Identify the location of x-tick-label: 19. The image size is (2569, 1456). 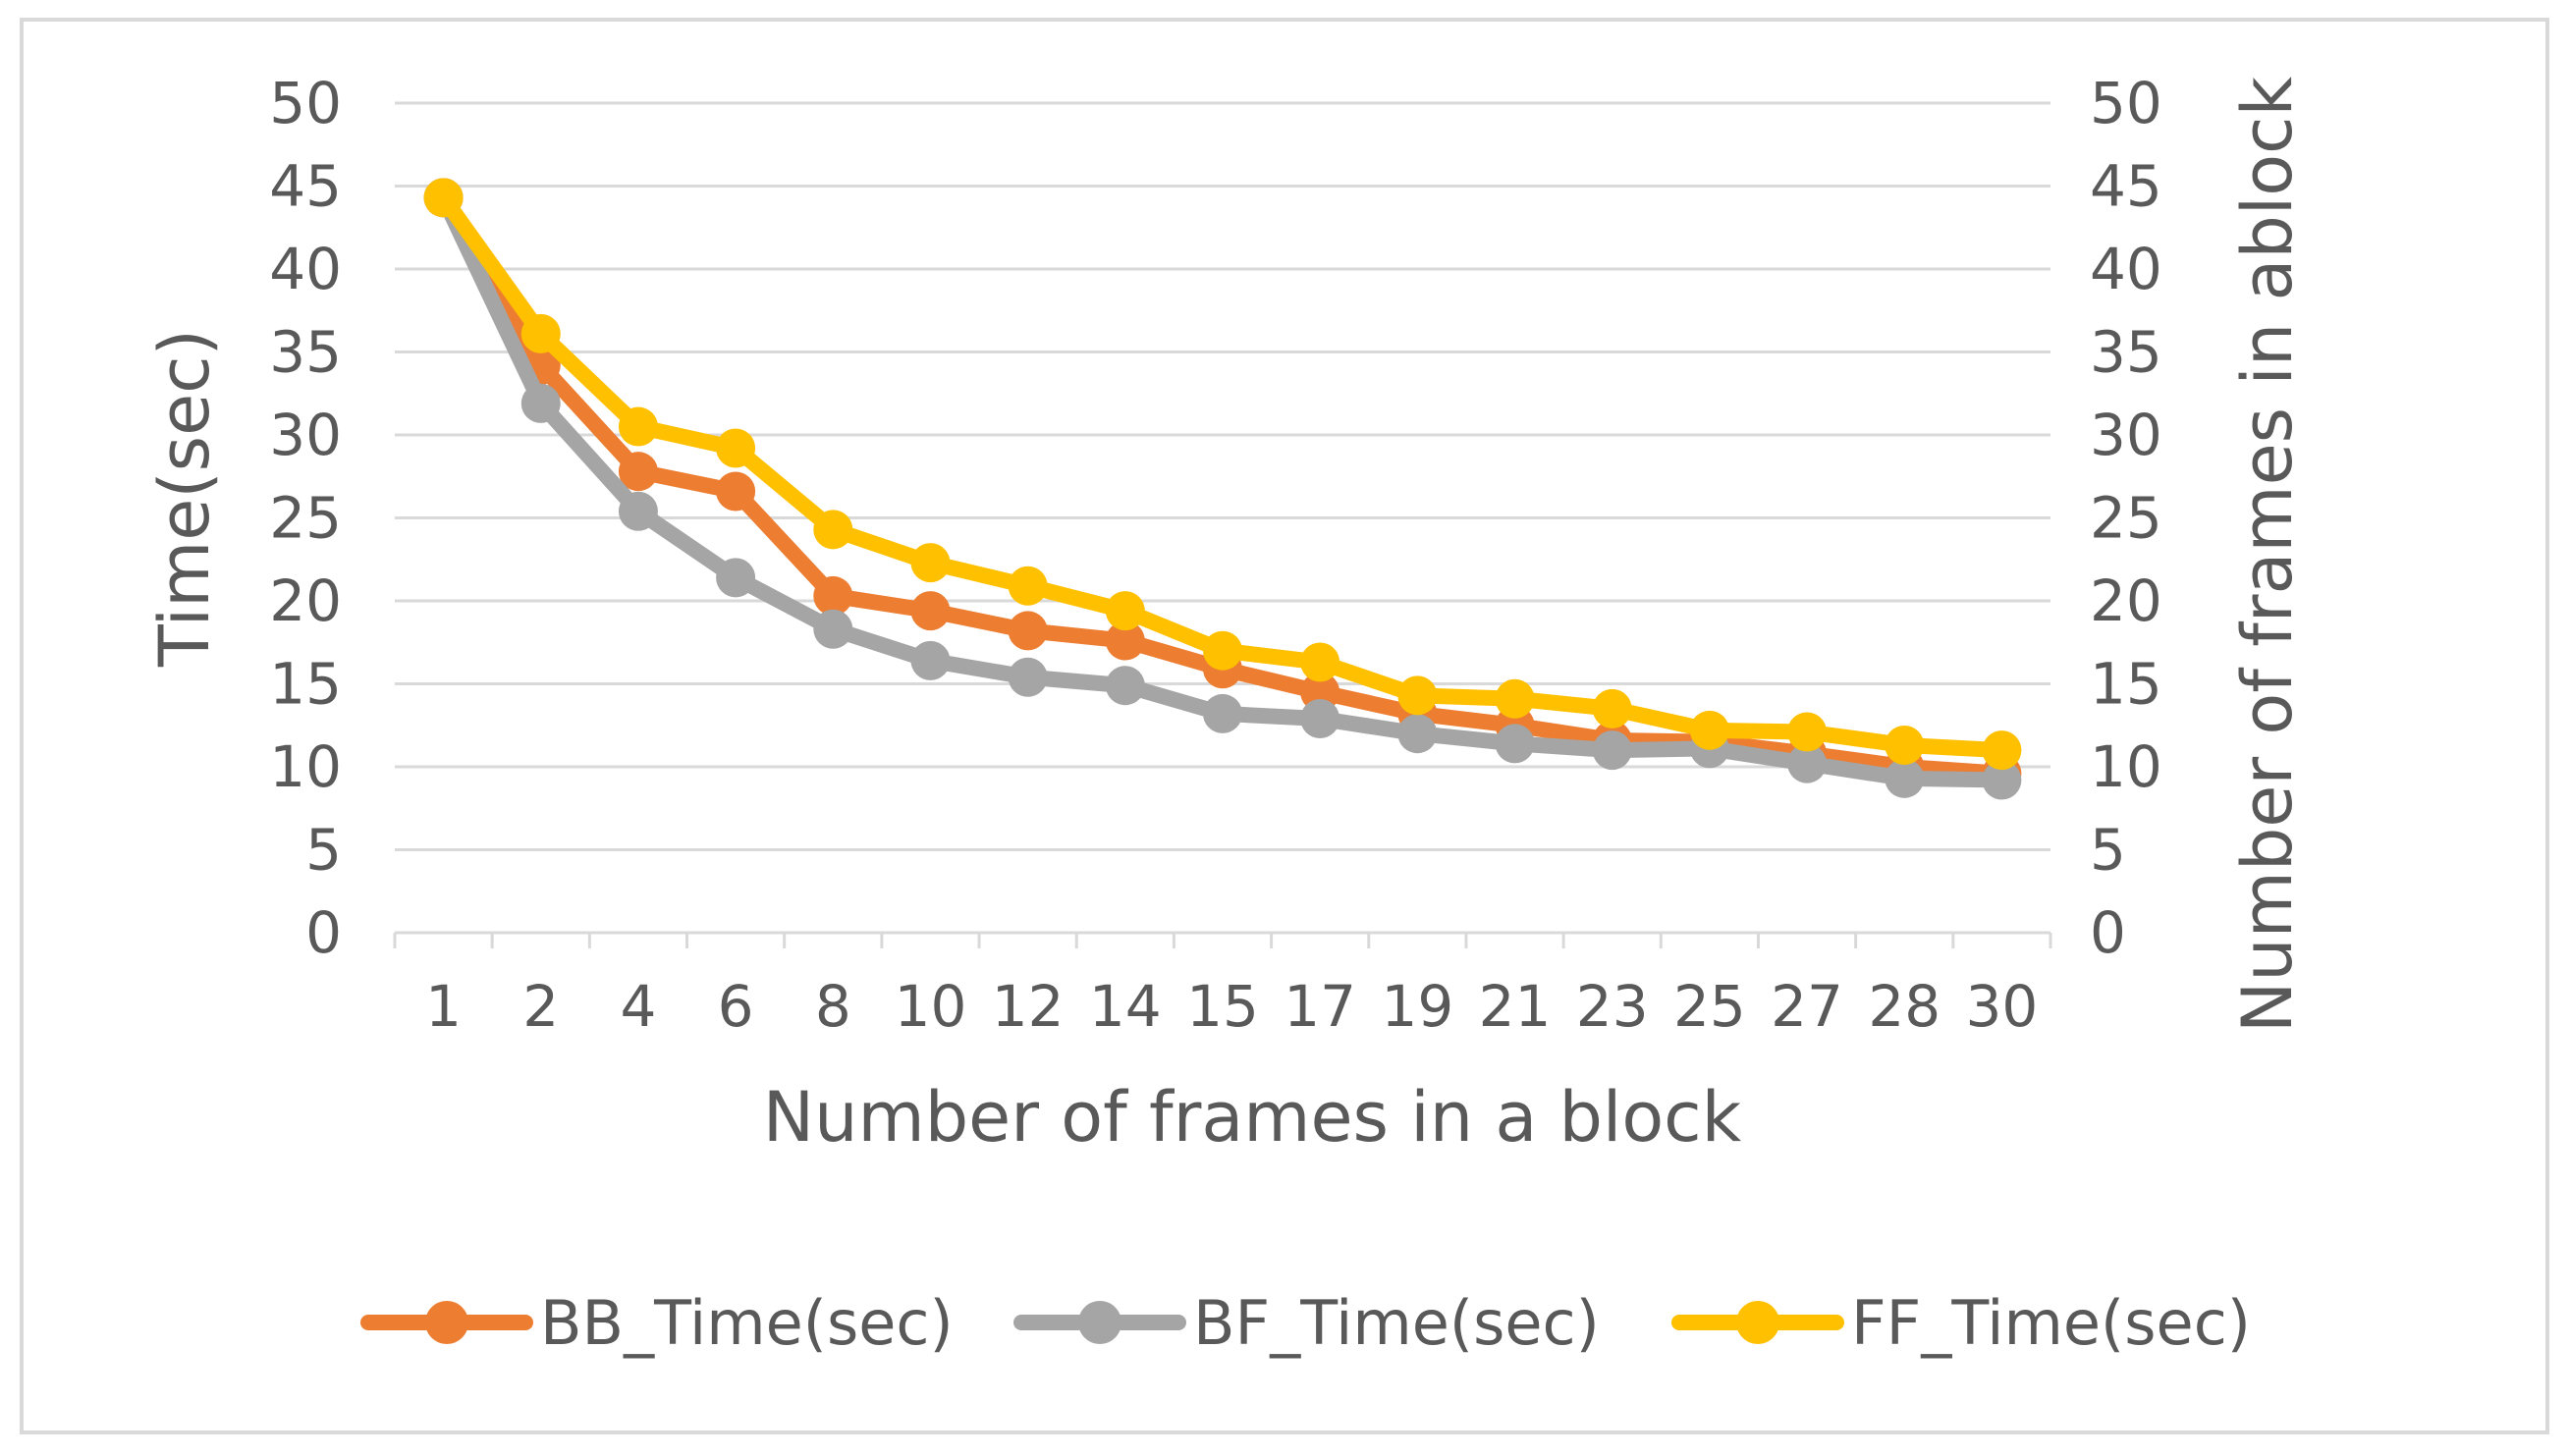
(1417, 1006).